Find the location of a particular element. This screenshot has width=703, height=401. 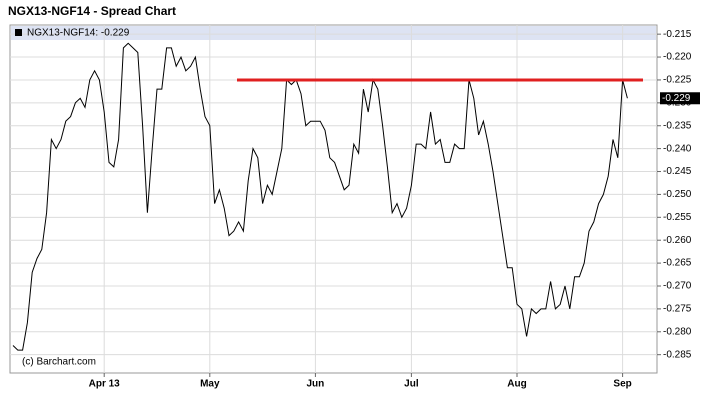

x-tick-label: May is located at coordinates (210, 384).